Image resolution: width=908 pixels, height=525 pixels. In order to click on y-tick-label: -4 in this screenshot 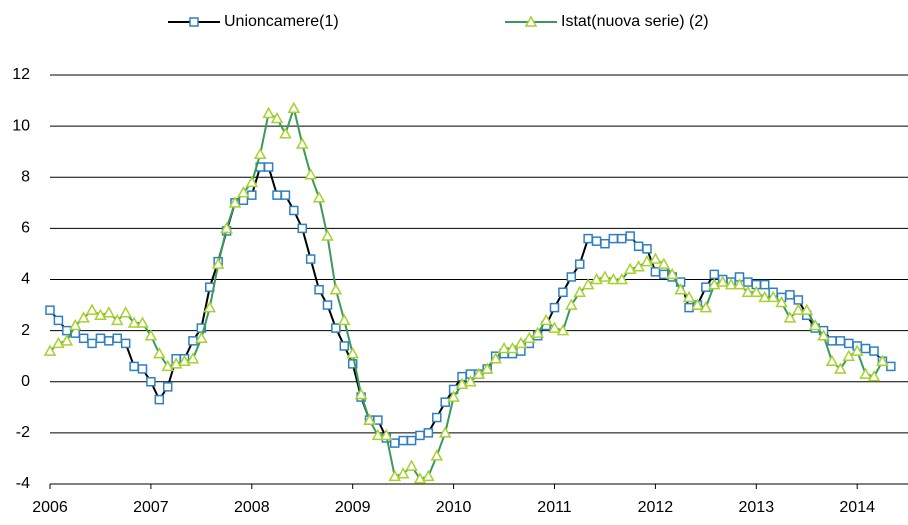, I will do `click(23, 483)`.